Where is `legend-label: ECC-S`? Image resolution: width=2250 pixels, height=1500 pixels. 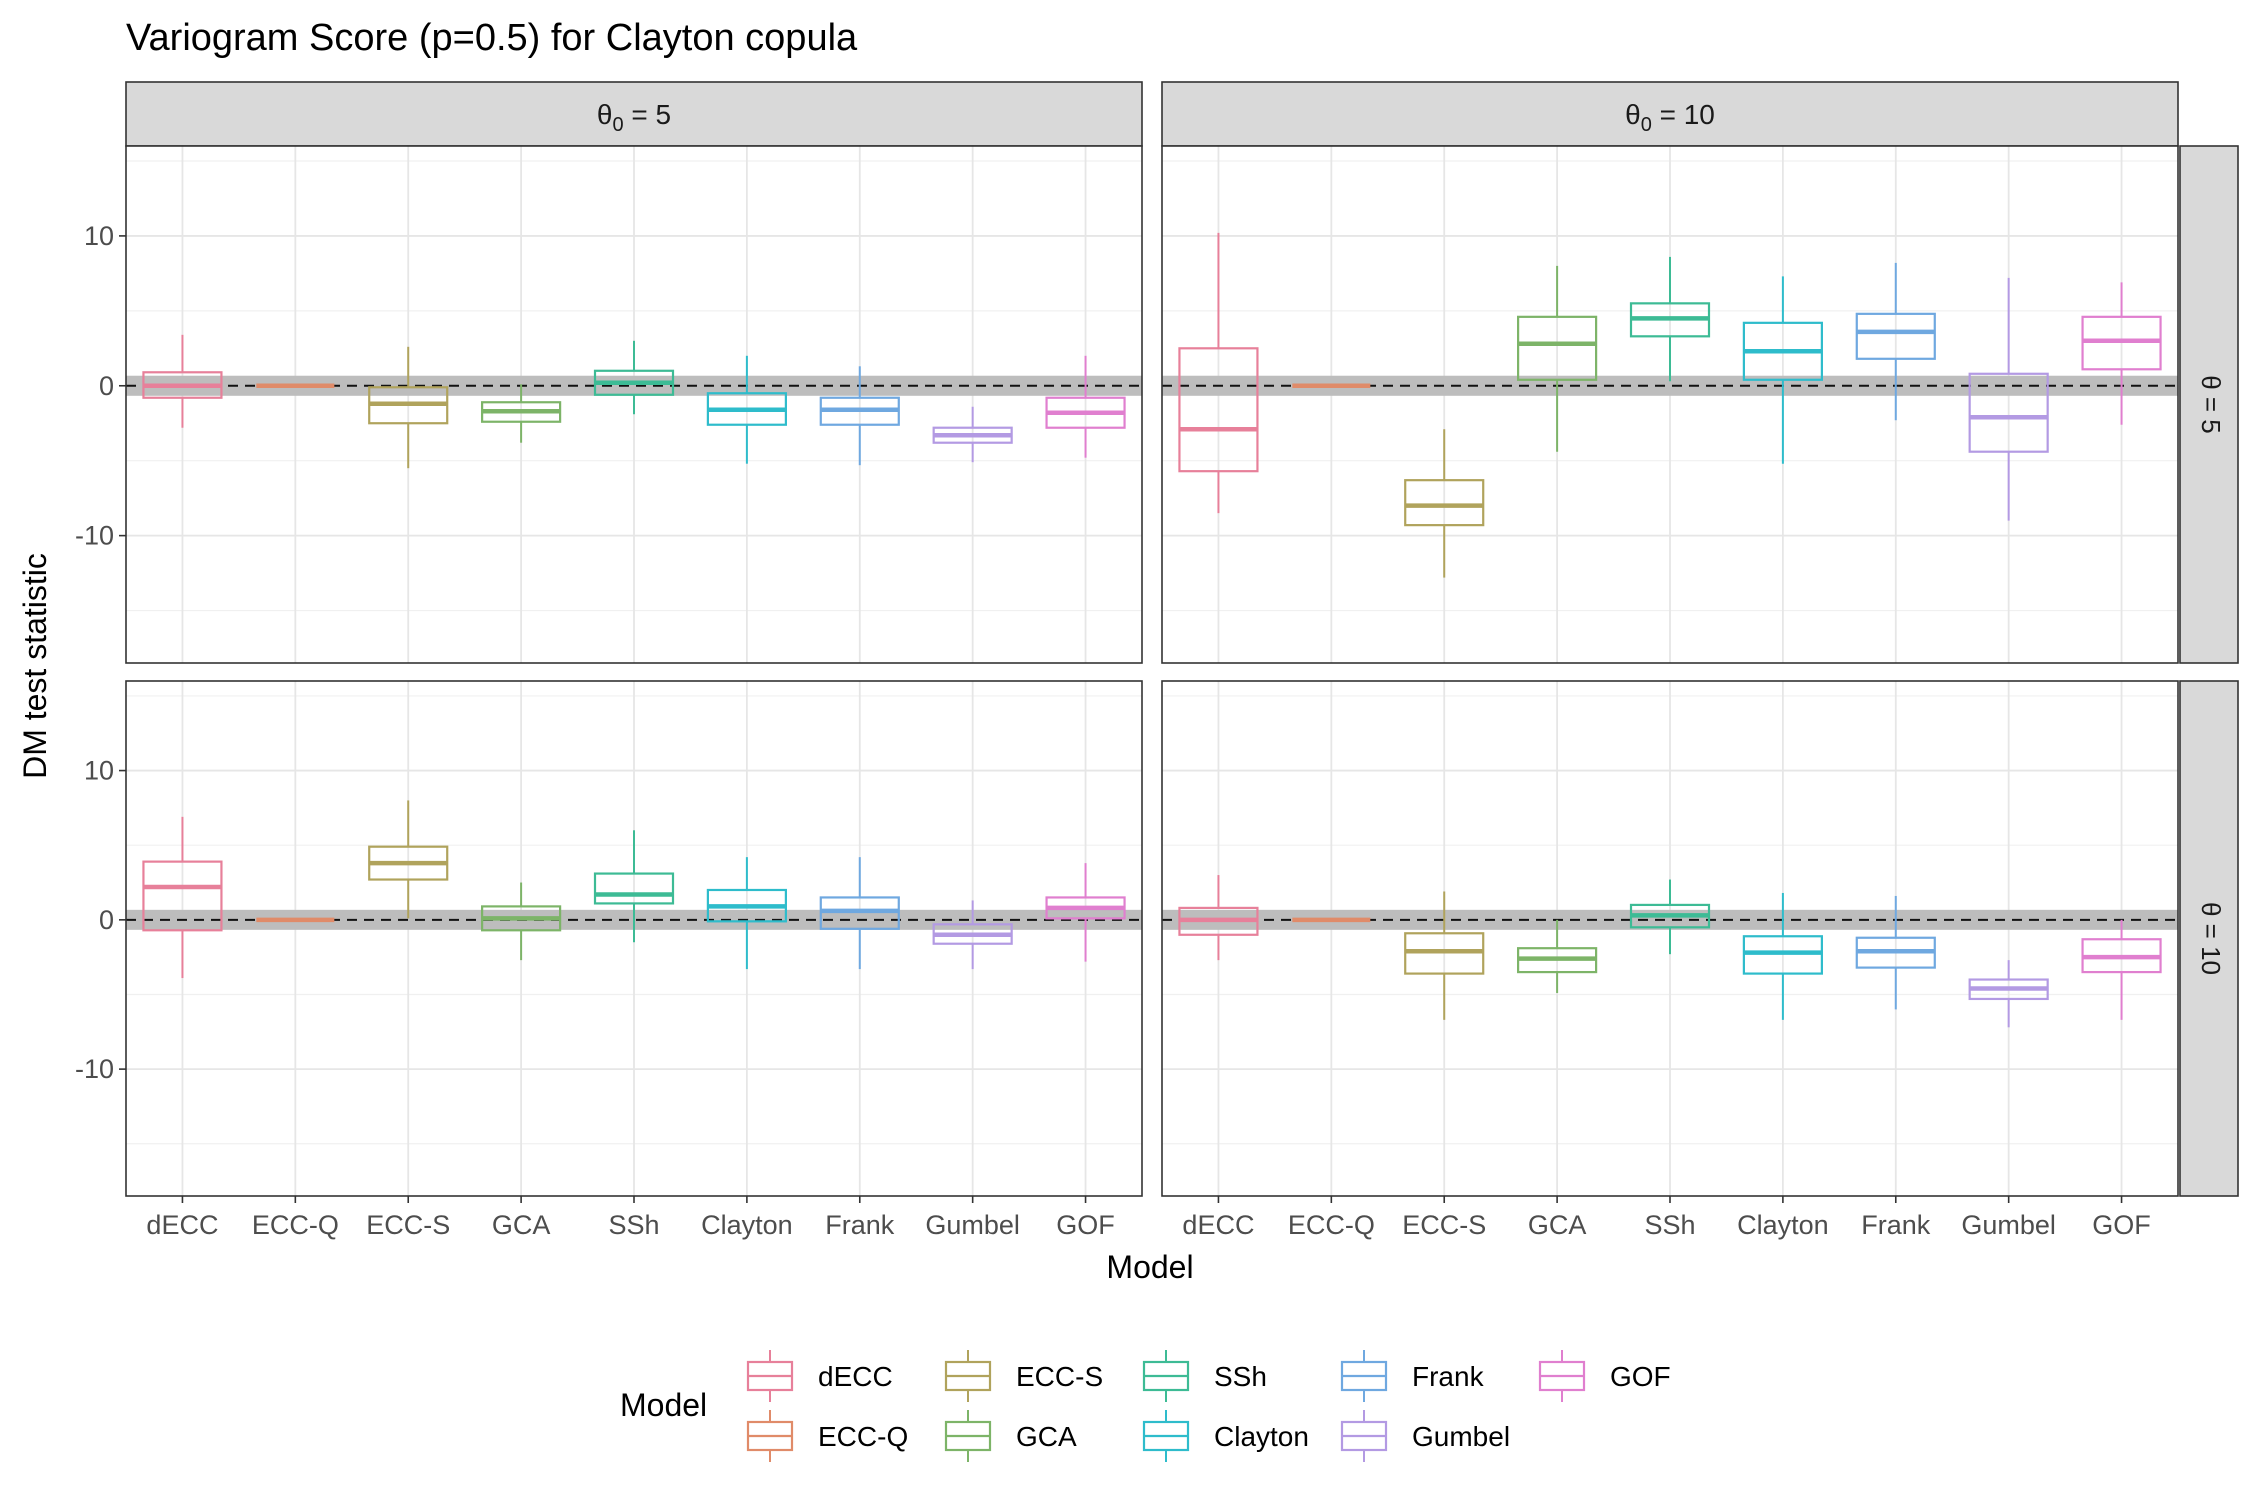 legend-label: ECC-S is located at coordinates (1059, 1376).